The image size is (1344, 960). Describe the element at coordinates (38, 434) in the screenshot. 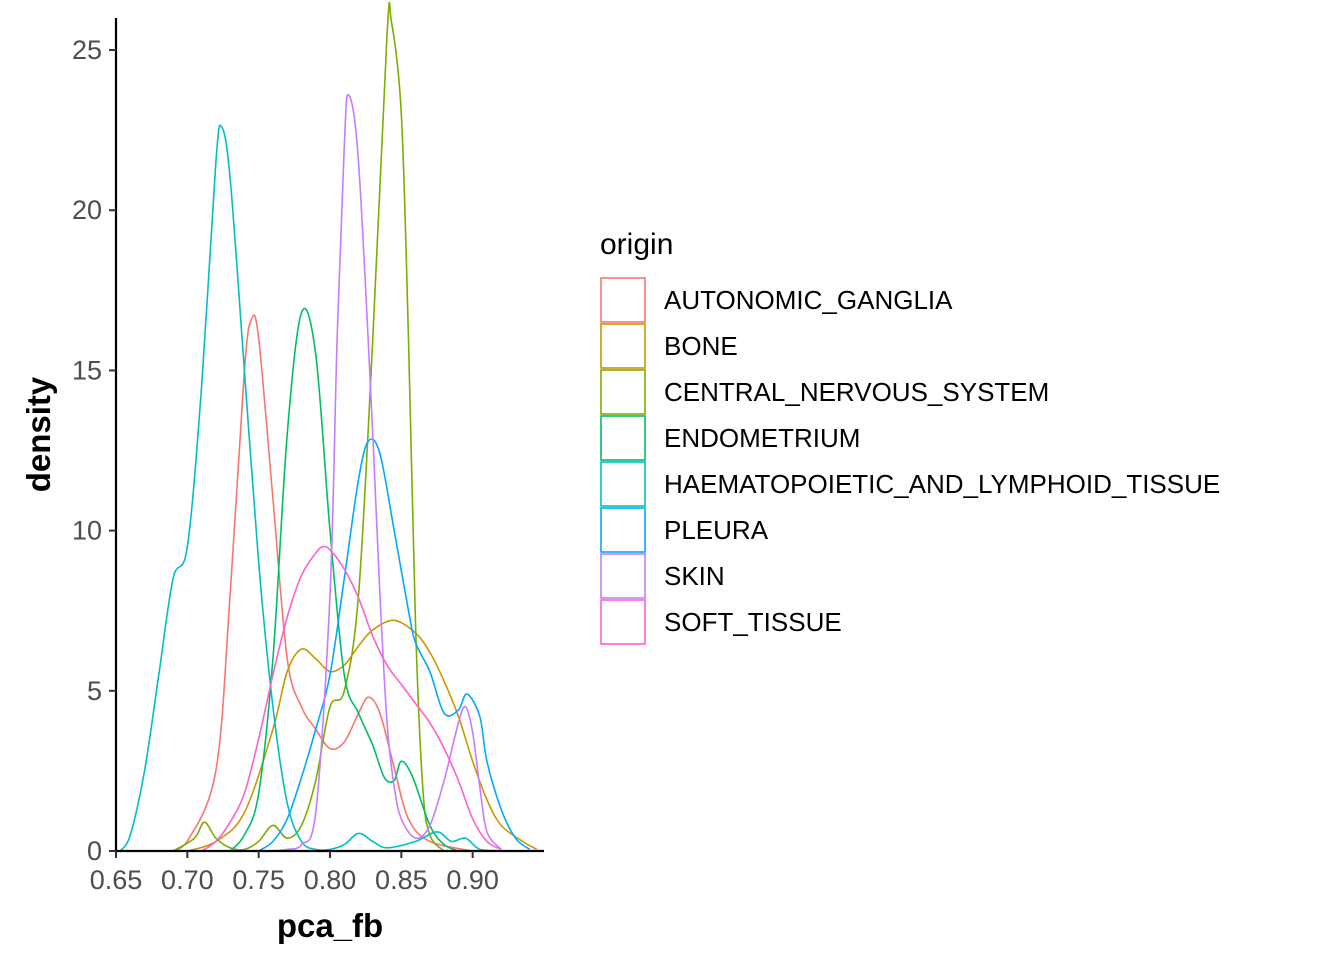

I see `y-axis-title: density` at that location.